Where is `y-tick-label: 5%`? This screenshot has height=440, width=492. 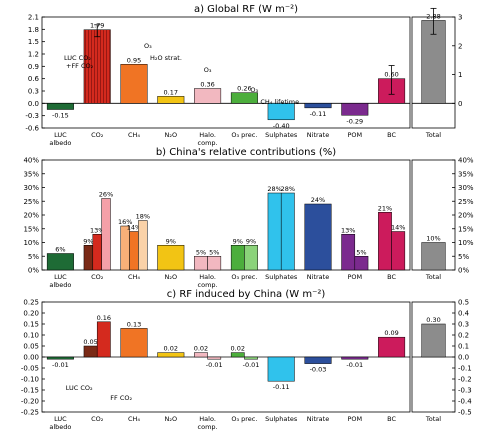 y-tick-label: 5% is located at coordinates (33, 257).